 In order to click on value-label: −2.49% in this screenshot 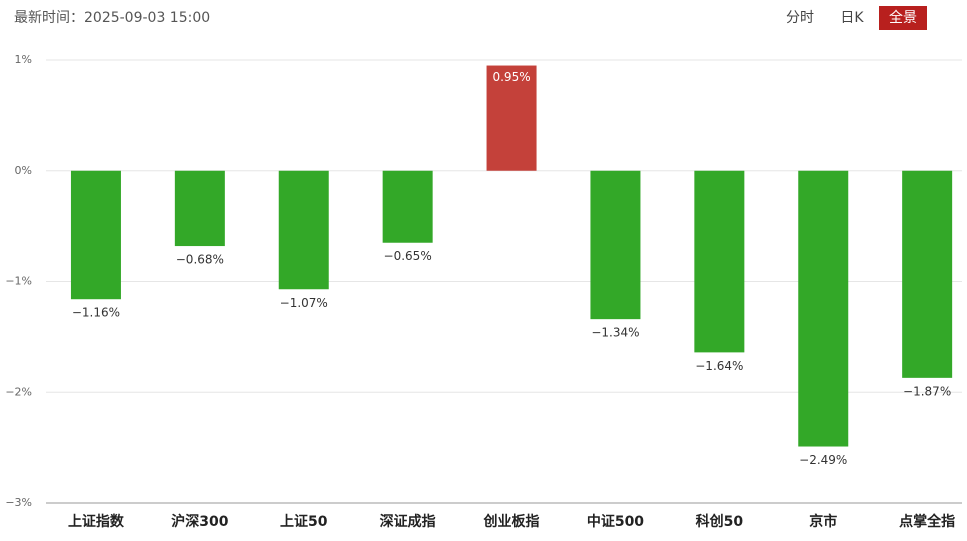, I will do `click(823, 460)`.